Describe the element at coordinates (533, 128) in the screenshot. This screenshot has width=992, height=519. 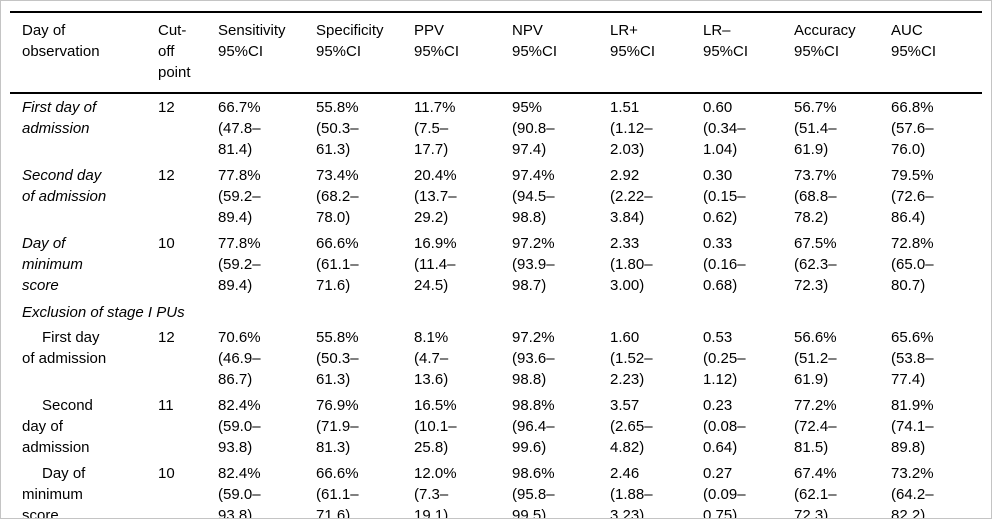
I see `cell-npv: 95% (90.8– 97.4)` at that location.